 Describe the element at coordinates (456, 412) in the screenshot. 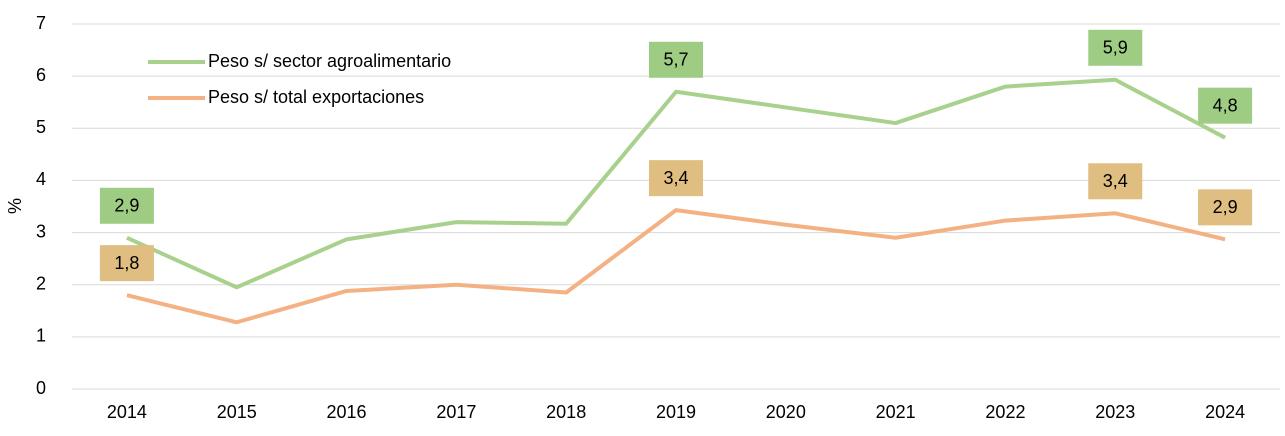

I see `x-tick-label: 2017` at that location.